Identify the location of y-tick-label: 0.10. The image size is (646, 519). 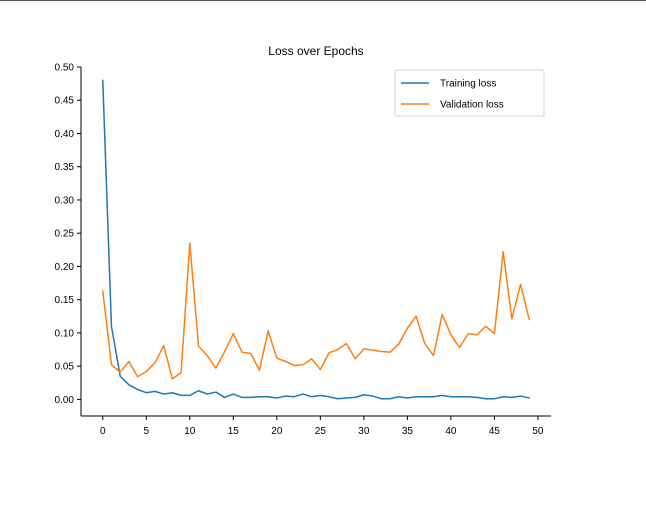
(65, 333).